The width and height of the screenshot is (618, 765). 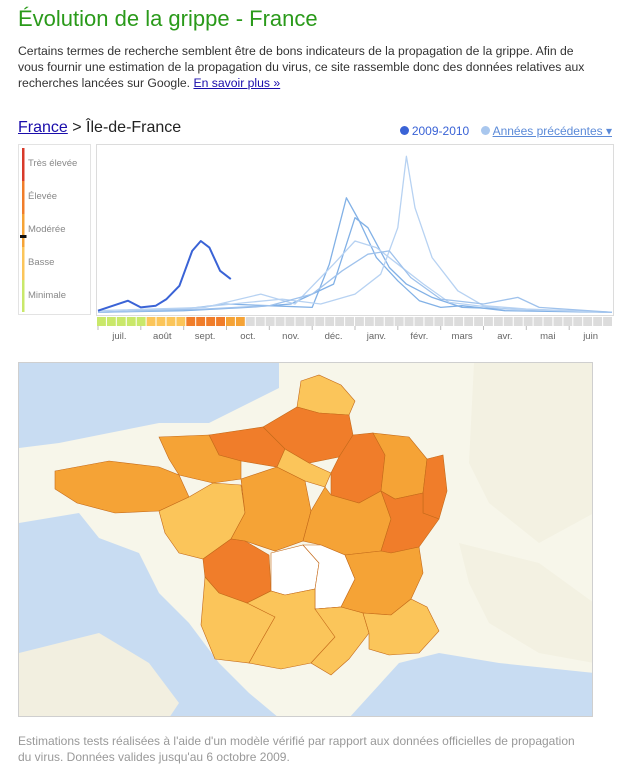 What do you see at coordinates (162, 336) in the screenshot?
I see `x-tick-label: août` at bounding box center [162, 336].